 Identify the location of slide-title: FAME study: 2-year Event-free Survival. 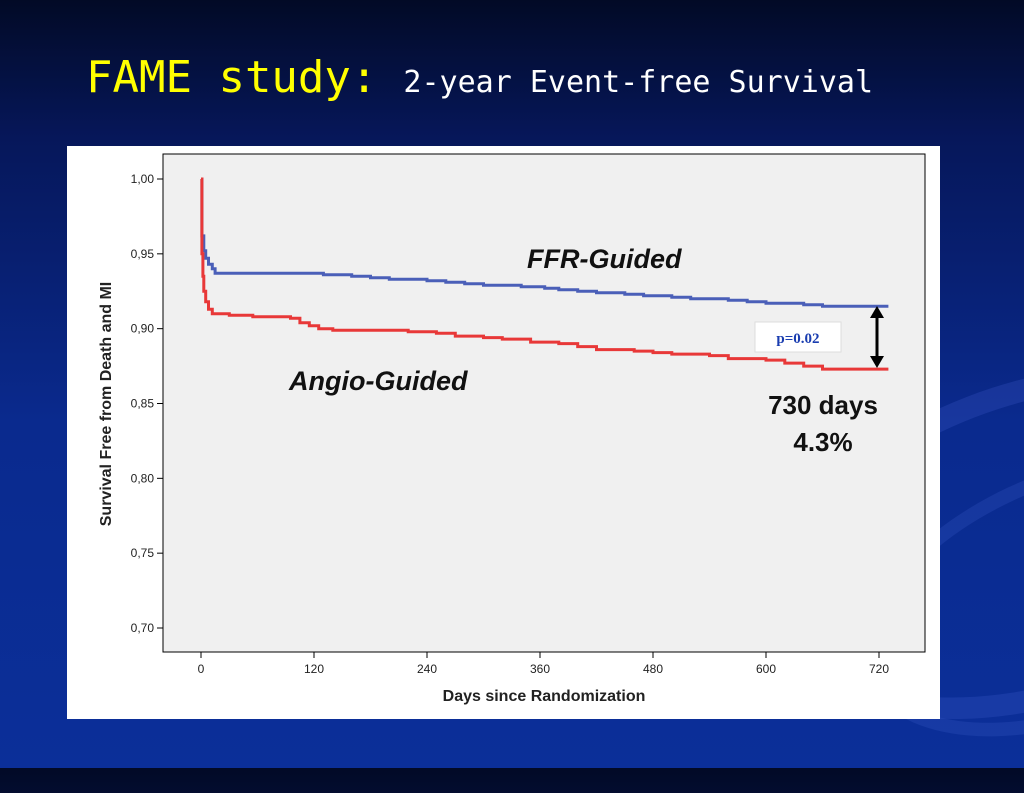
(479, 77).